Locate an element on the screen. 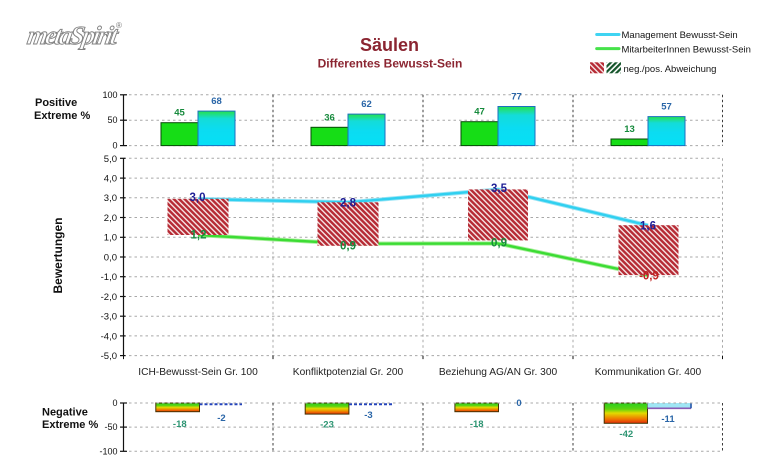 This screenshot has height=474, width=760. svg-text: 1,0 is located at coordinates (110, 238).